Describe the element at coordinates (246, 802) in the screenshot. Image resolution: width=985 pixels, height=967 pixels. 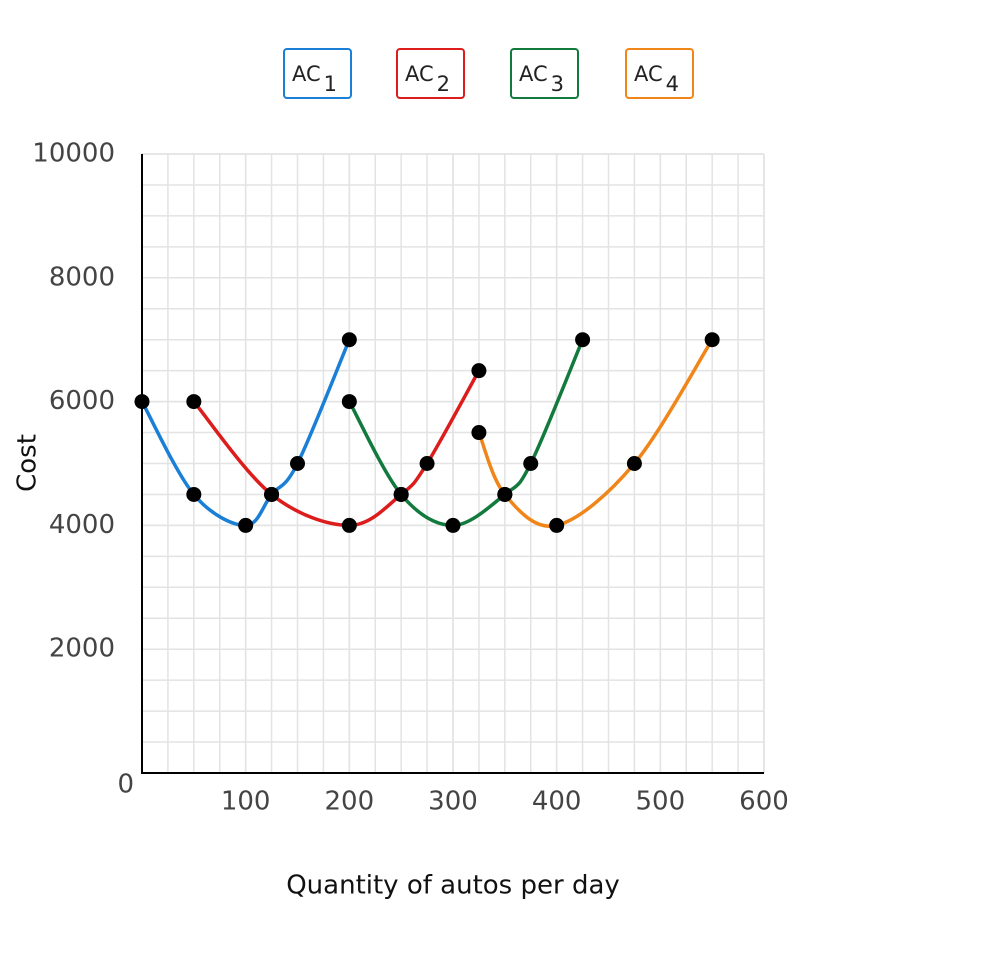
I see `x-tick-label: 100` at that location.